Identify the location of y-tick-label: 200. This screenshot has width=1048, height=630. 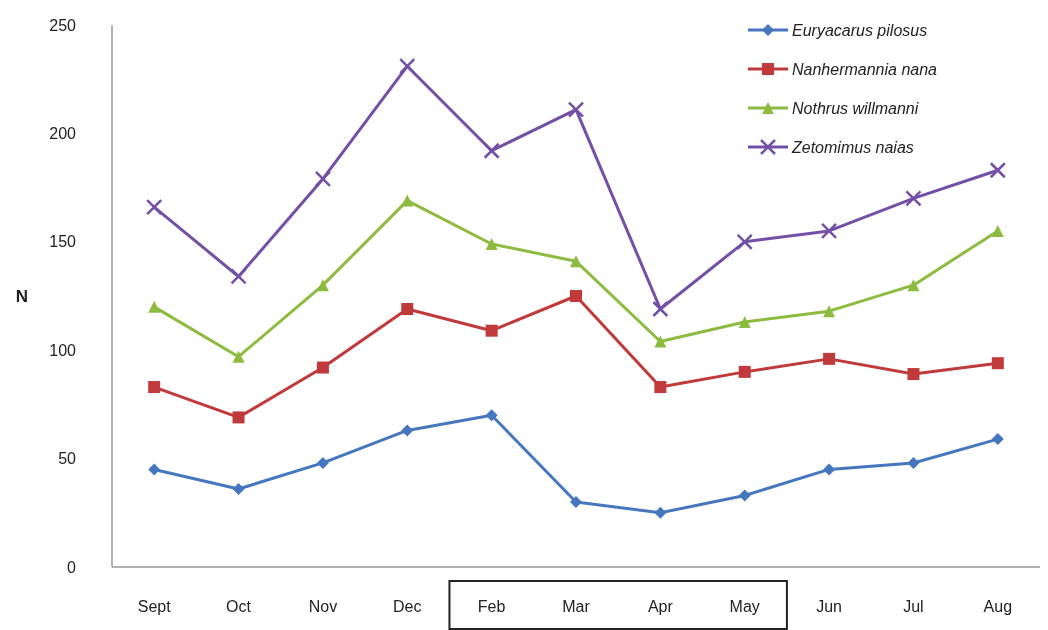
(63, 133).